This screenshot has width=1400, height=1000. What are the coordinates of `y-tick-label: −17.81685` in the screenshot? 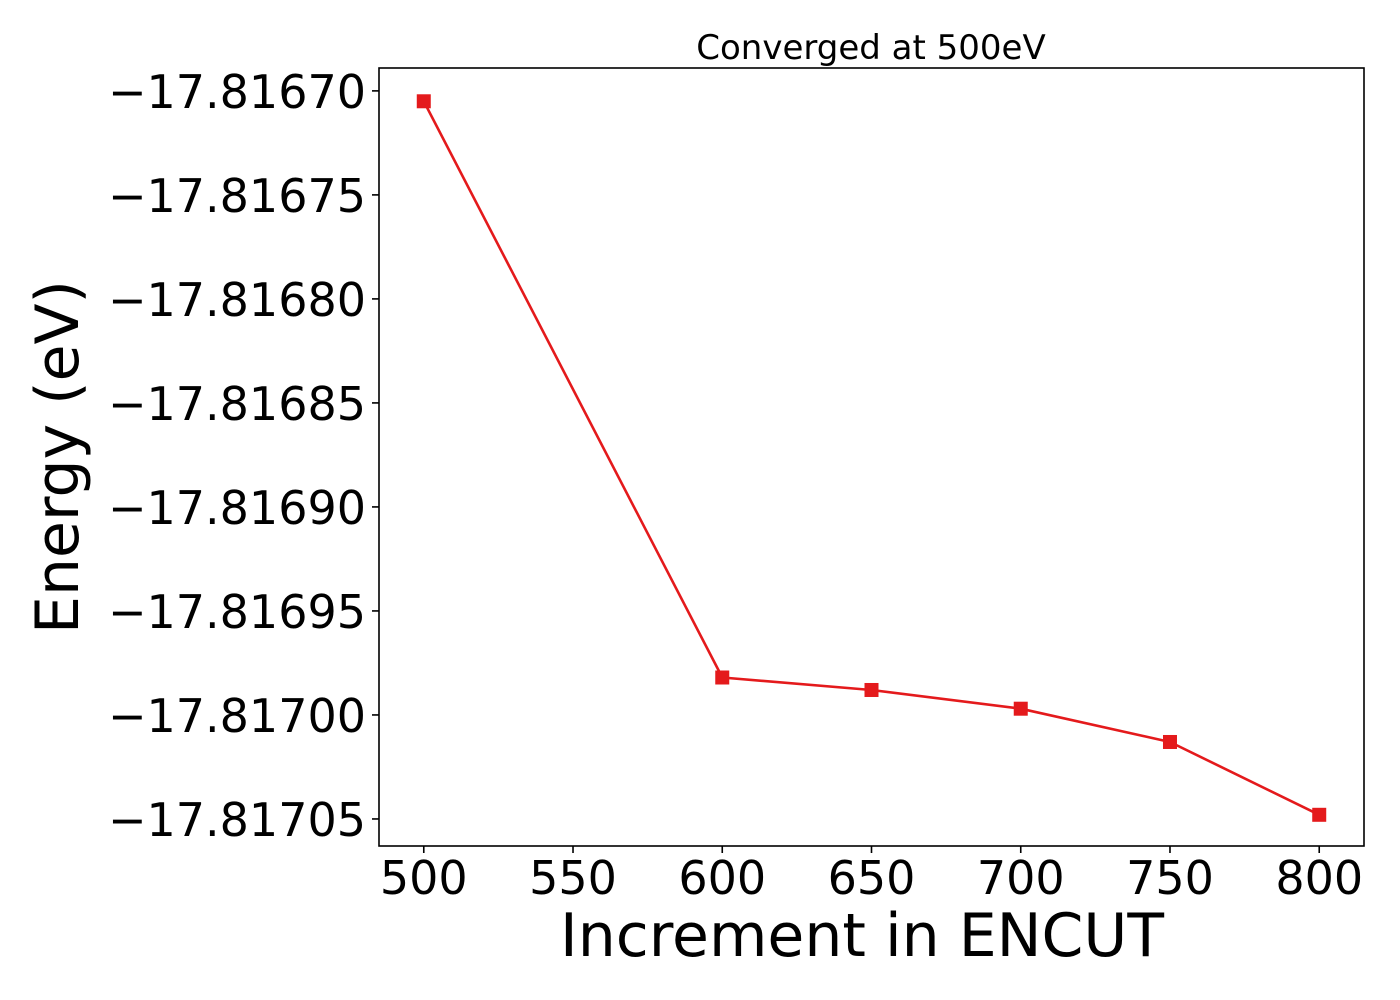 It's located at (237, 404).